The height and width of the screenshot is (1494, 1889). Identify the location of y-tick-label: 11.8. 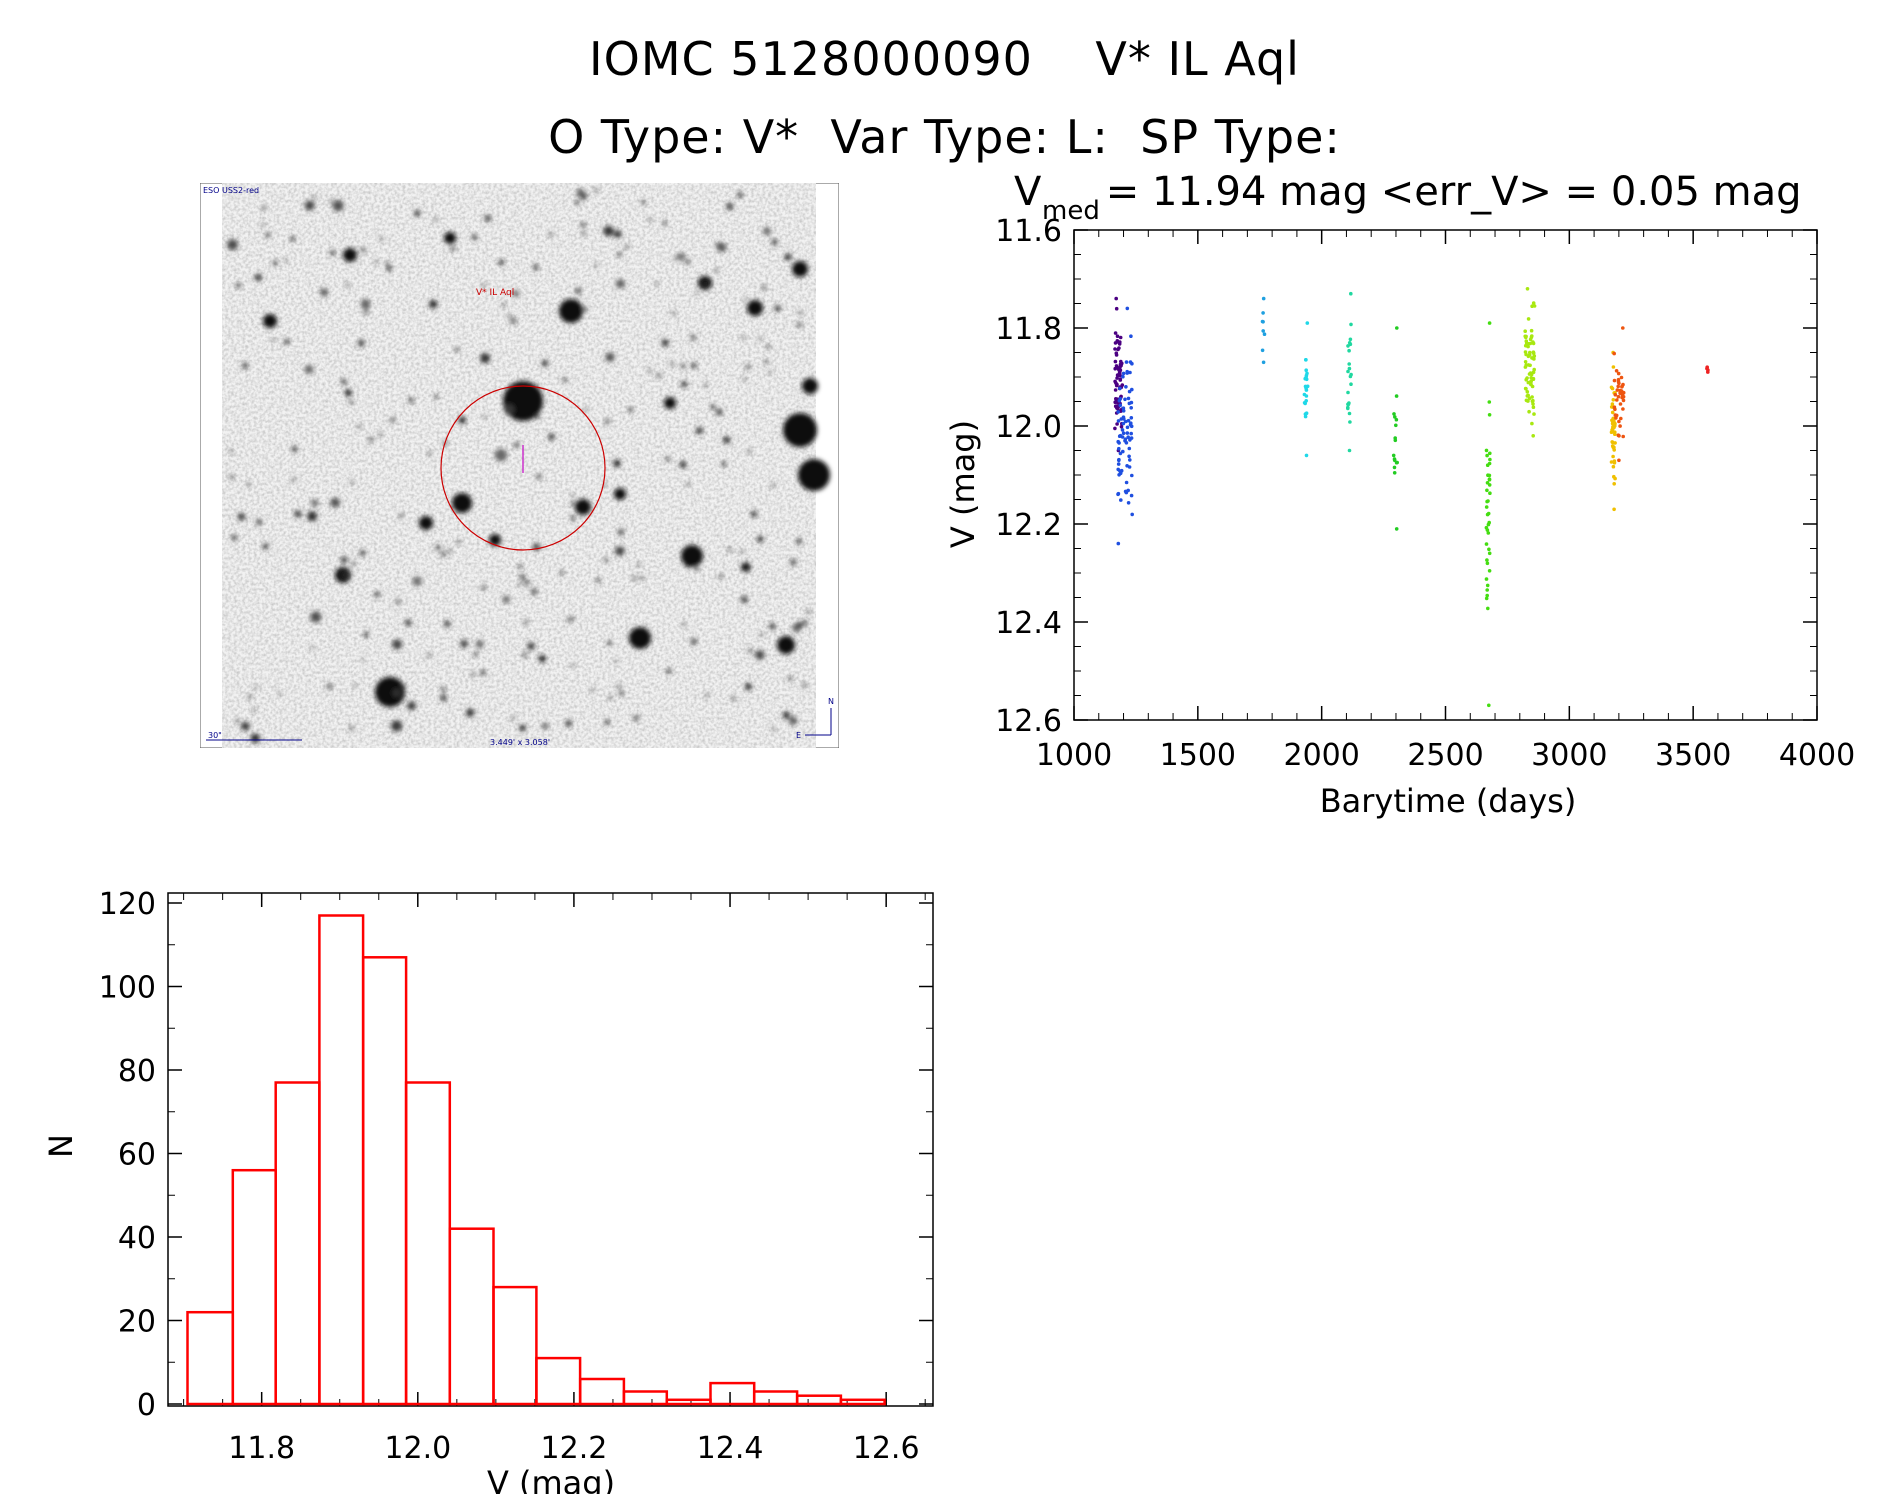
(1028, 329).